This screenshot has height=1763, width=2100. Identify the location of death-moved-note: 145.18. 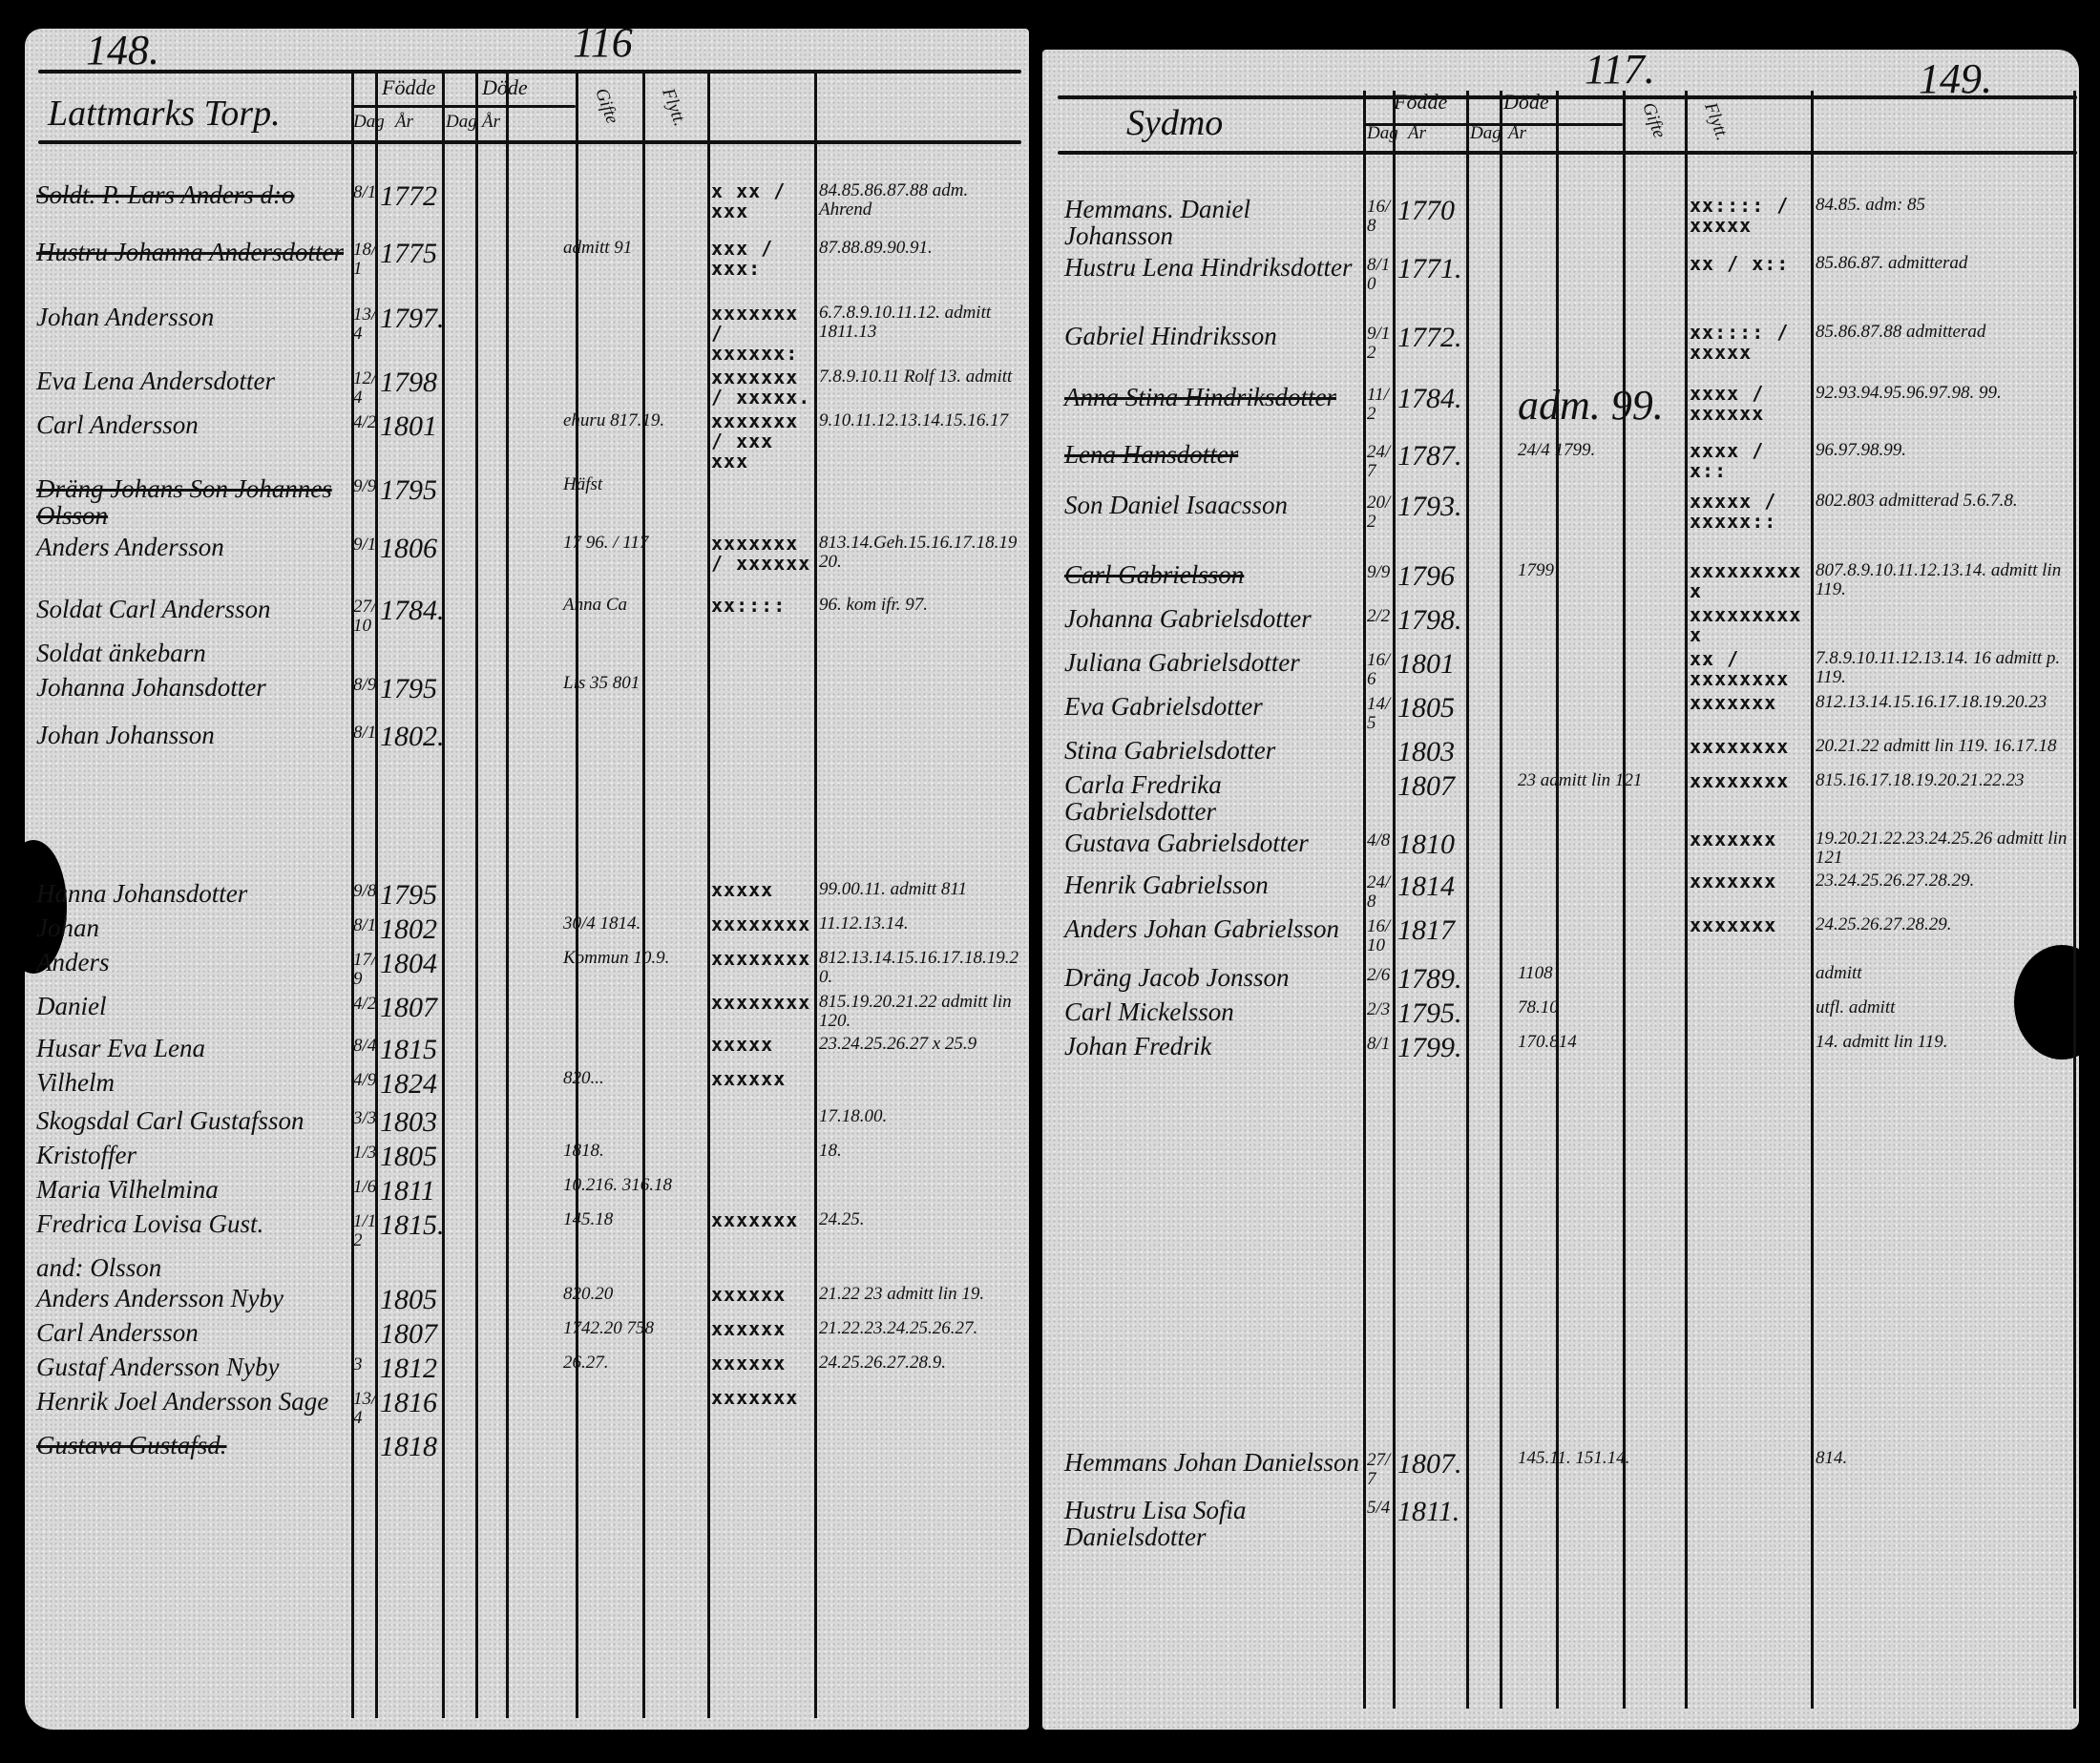
(588, 1219).